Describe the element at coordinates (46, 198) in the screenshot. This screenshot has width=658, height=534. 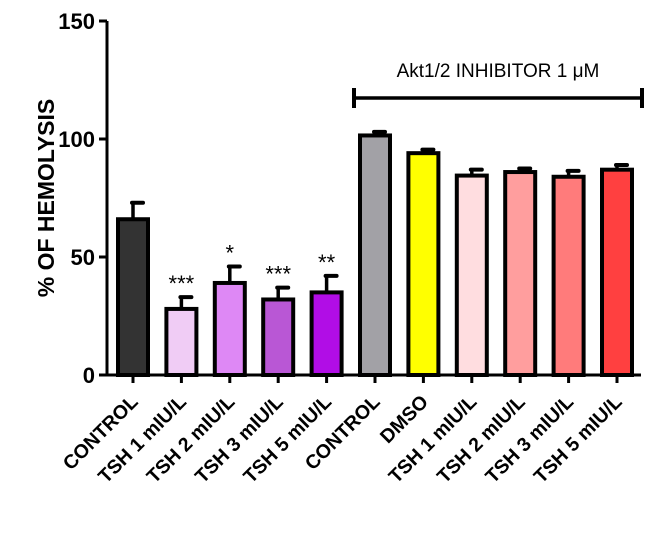
I see `y-axis-label: % OF HEMOLYSIS` at that location.